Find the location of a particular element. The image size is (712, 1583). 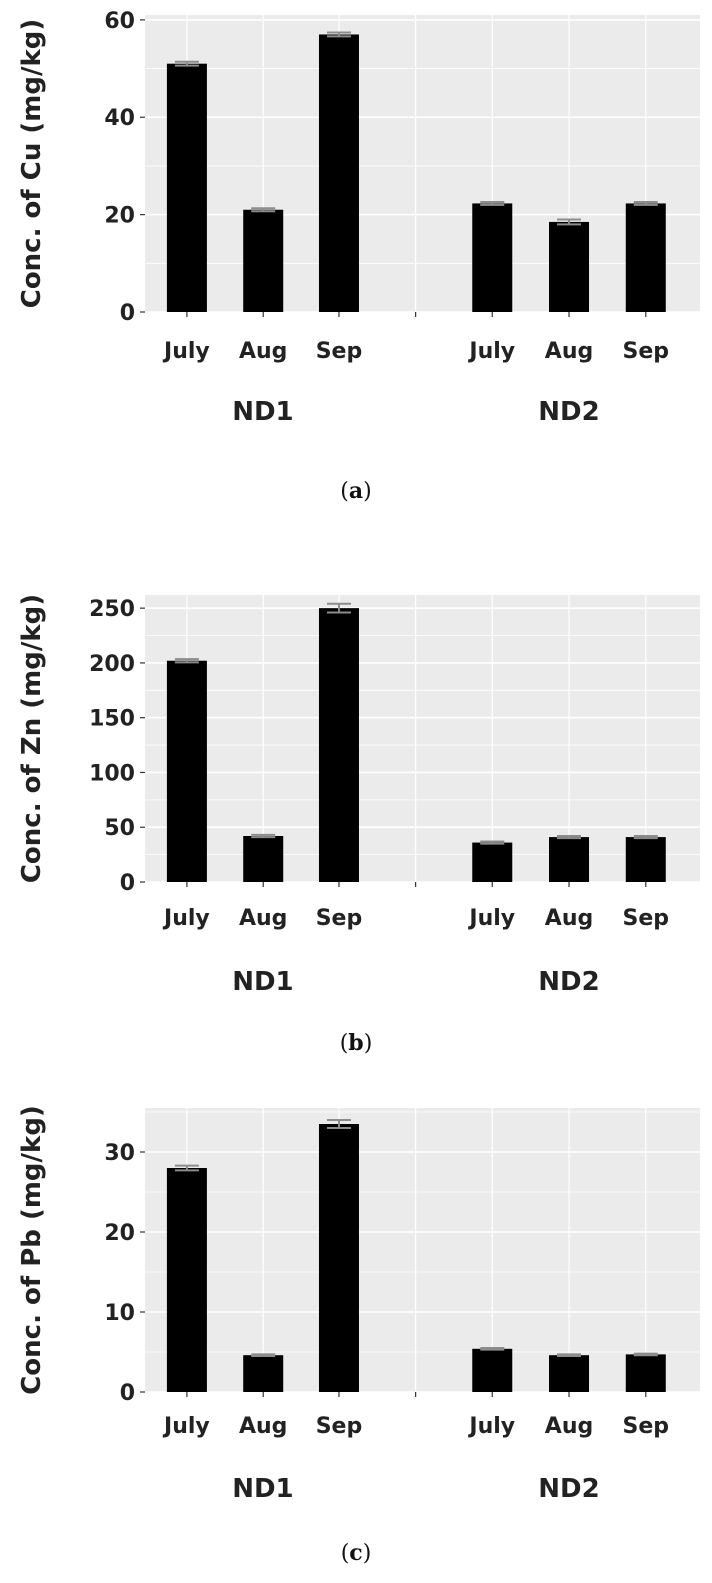

y-tick-label: 60 is located at coordinates (119, 21).